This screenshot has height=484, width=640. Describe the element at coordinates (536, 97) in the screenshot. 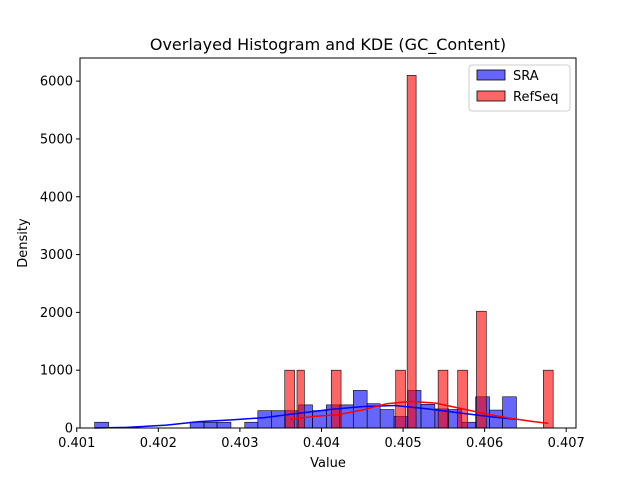

I see `legend-label-refseq: RefSeq` at that location.